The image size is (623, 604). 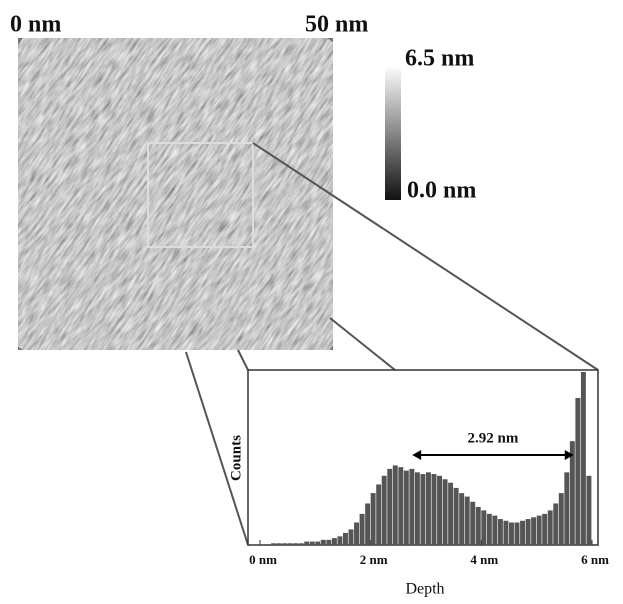 I want to click on x-tick-label: 0 nm, so click(x=263, y=559).